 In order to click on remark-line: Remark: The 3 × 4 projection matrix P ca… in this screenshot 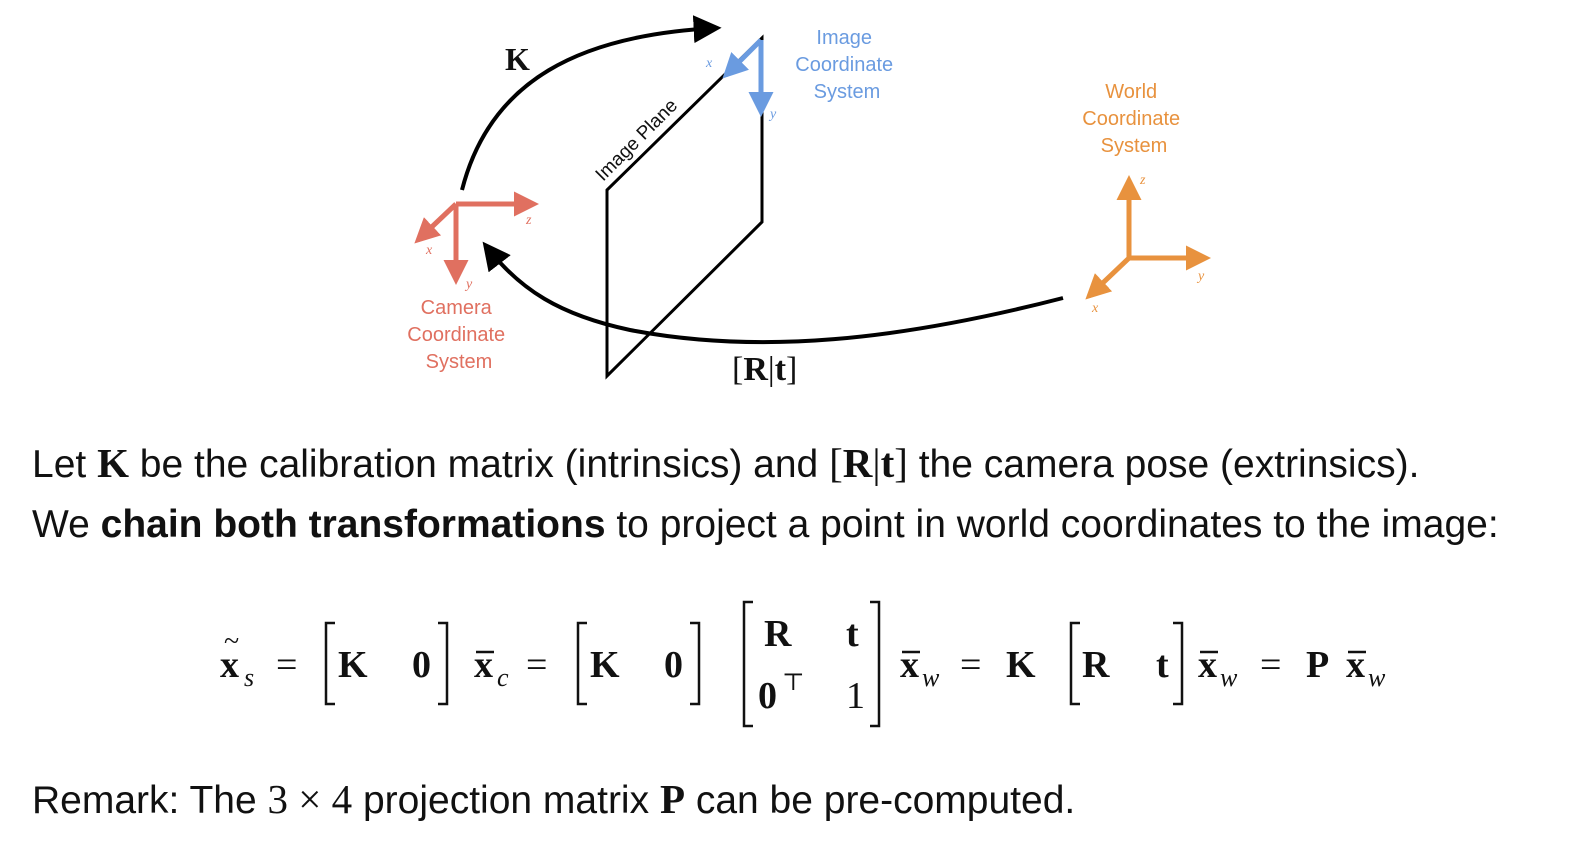, I will do `click(553, 800)`.